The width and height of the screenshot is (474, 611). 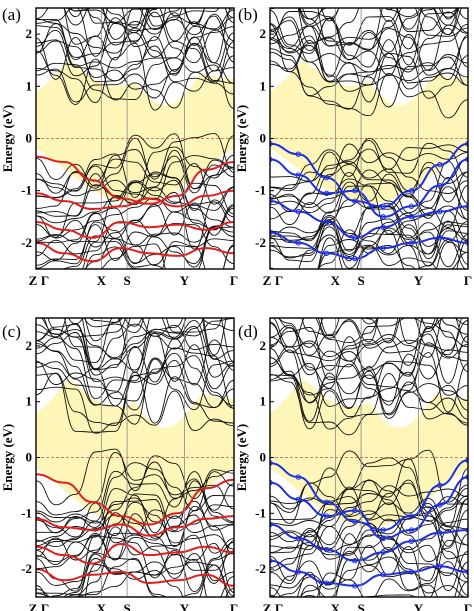 I want to click on y-tick-label: -2, so click(x=260, y=568).